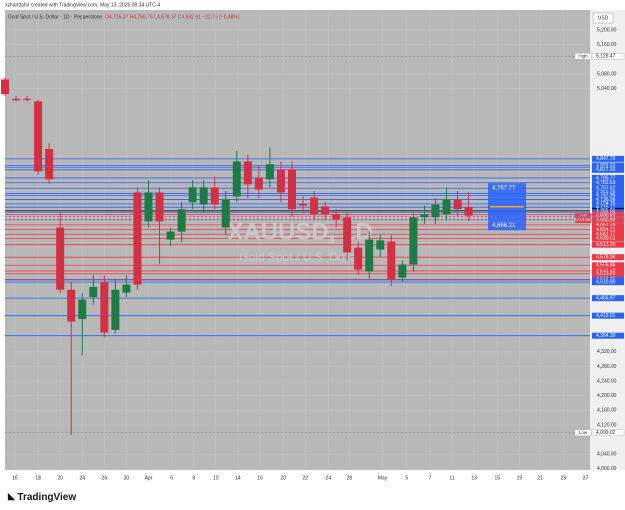 The image size is (625, 510). I want to click on y-tick-label: 4,240.00, so click(607, 381).